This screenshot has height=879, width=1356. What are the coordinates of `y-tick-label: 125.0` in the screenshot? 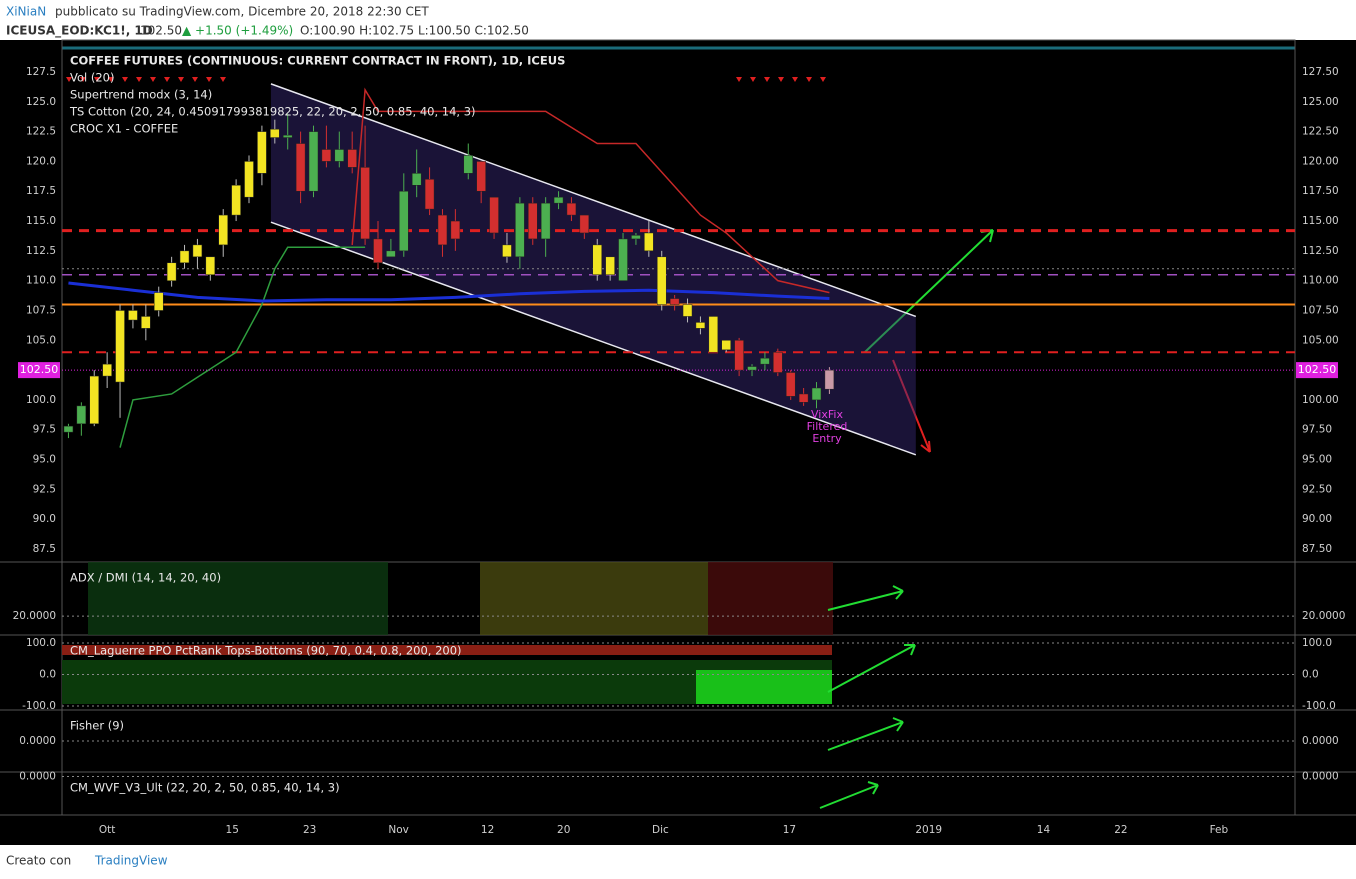 It's located at (41, 102).